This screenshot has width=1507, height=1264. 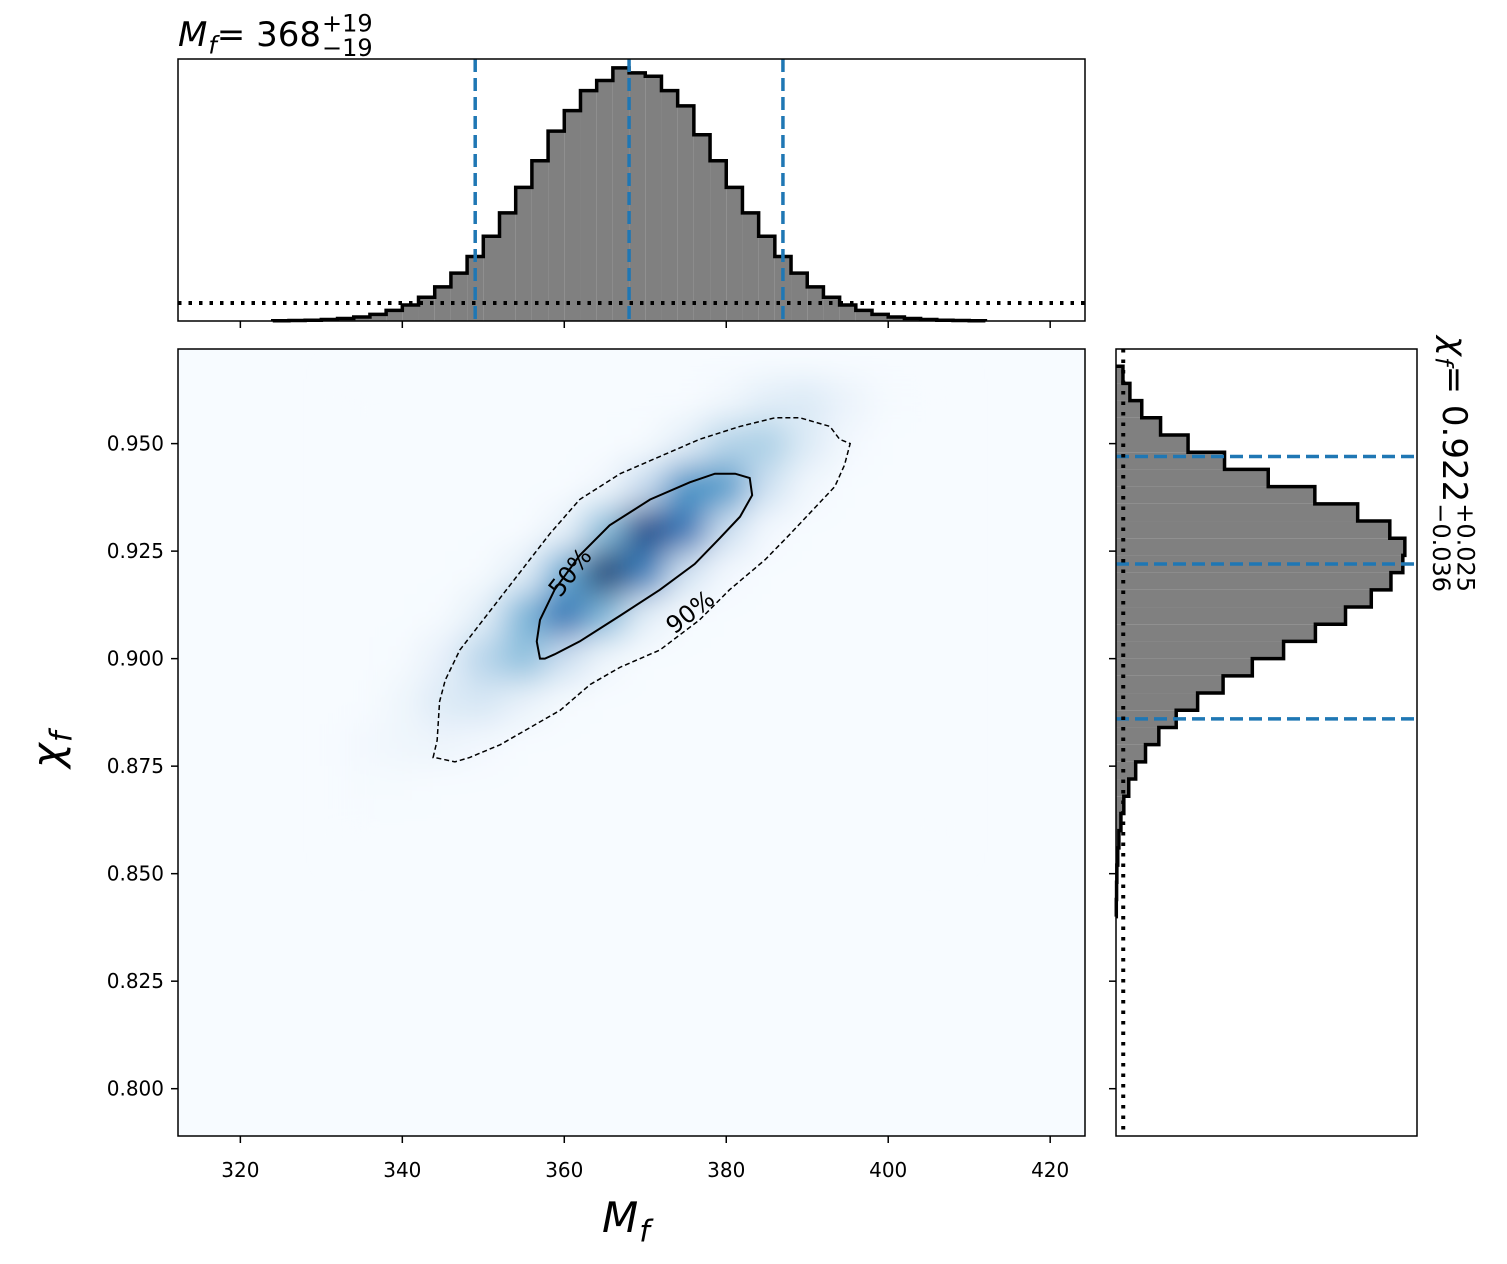 I want to click on label-upper: +0.025, so click(x=1465, y=547).